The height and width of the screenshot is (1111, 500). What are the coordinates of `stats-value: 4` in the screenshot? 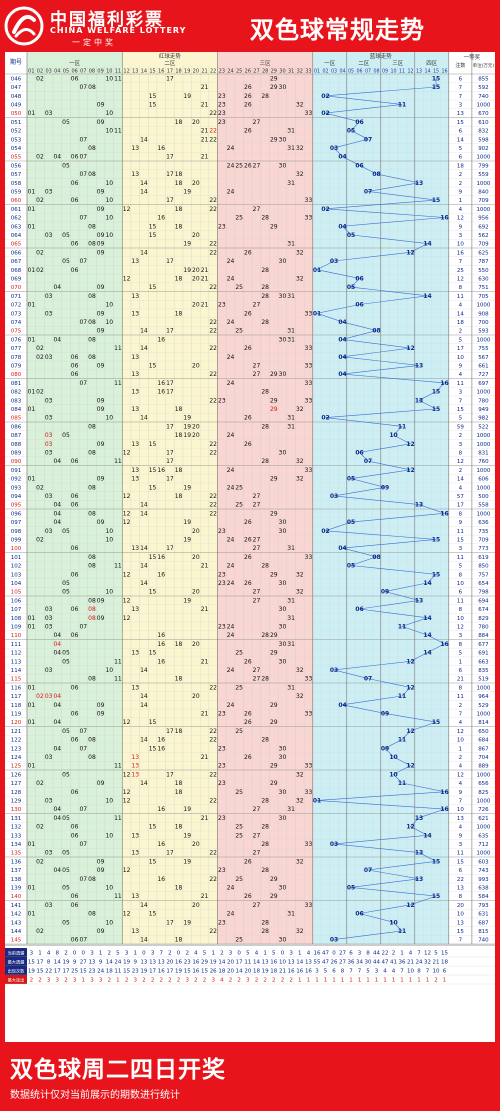 It's located at (411, 954).